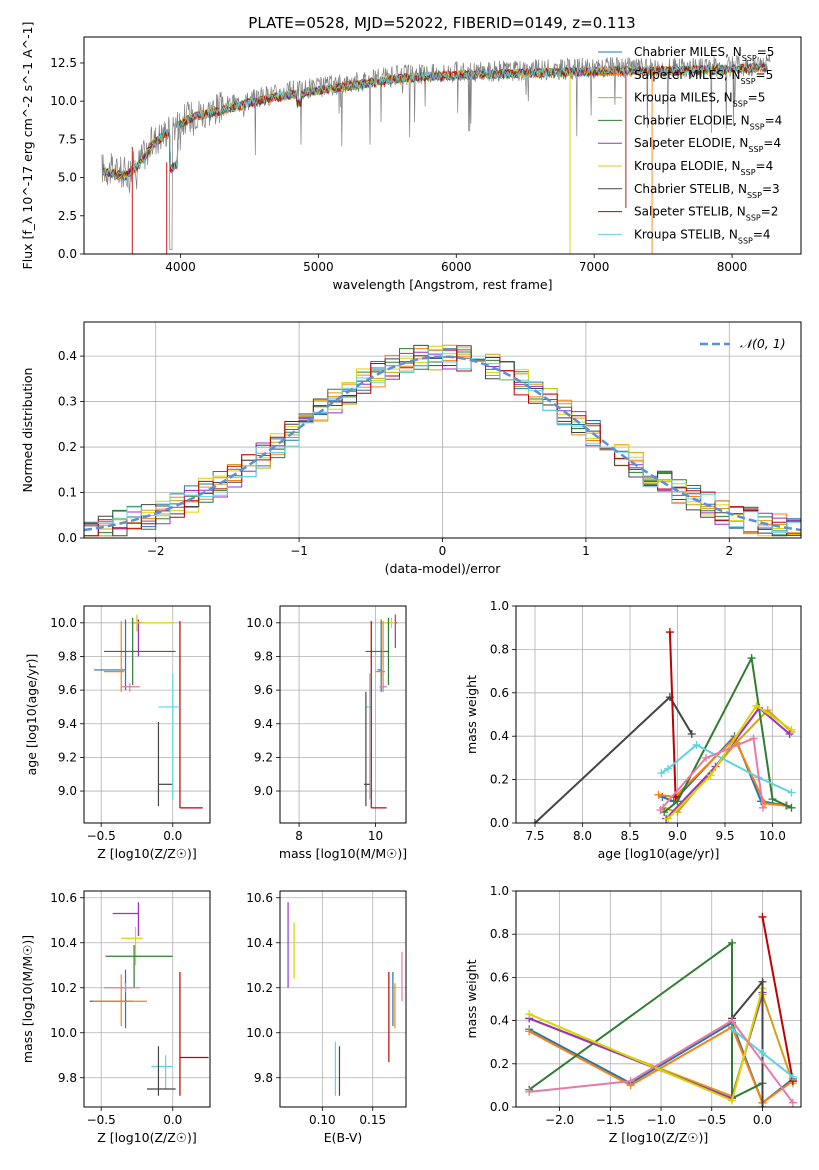 The image size is (819, 1170). What do you see at coordinates (67, 139) in the screenshot?
I see `y-tick-label: 7.5` at bounding box center [67, 139].